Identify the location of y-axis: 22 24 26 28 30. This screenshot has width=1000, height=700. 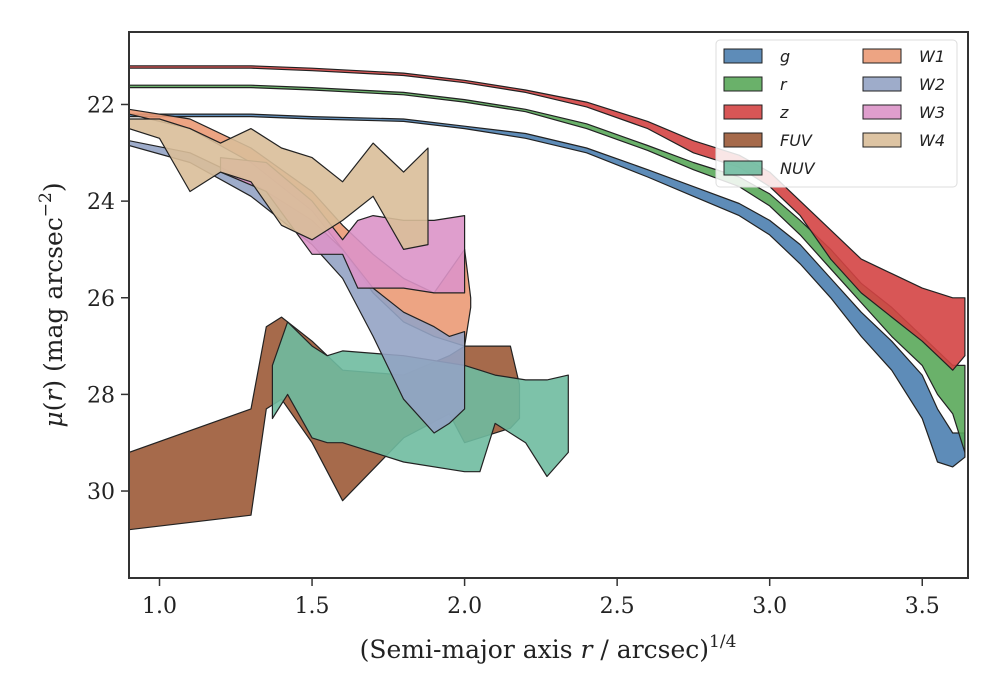
(108, 299).